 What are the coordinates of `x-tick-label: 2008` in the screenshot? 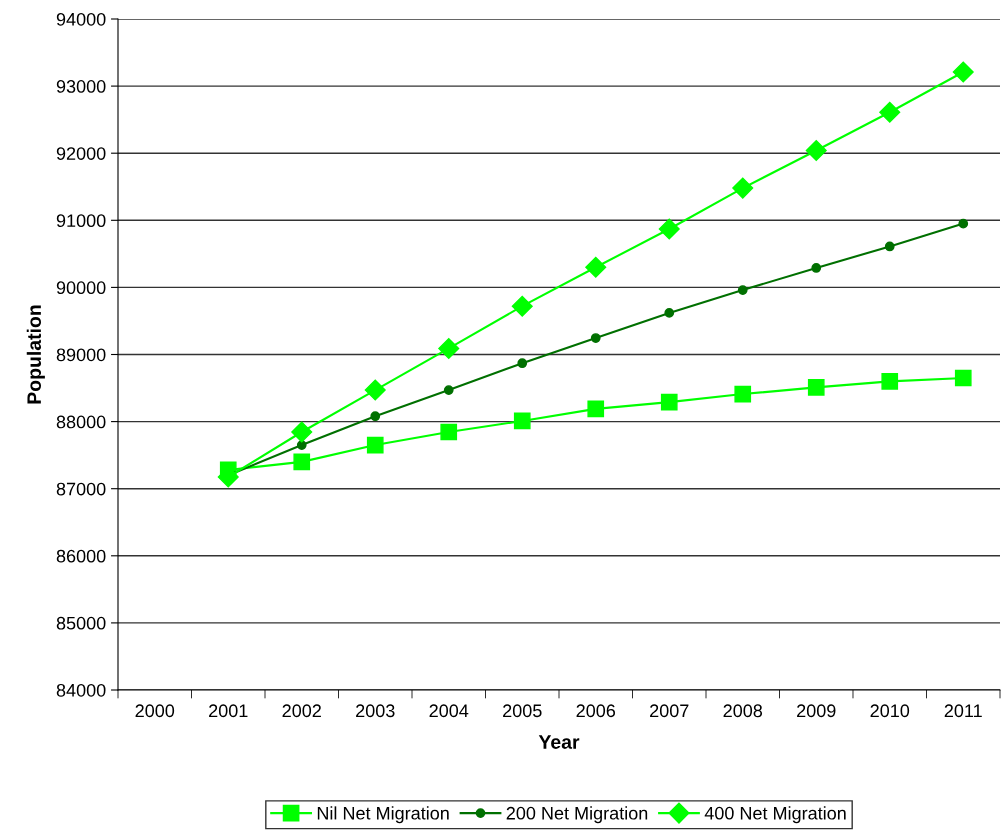 It's located at (743, 711).